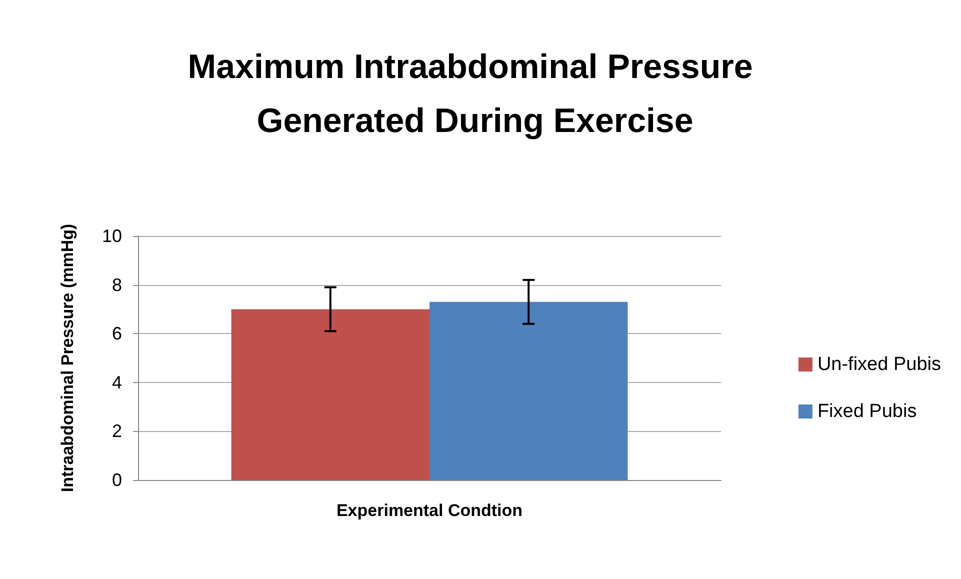 The width and height of the screenshot is (961, 579). I want to click on y-tick-label: 10, so click(112, 236).